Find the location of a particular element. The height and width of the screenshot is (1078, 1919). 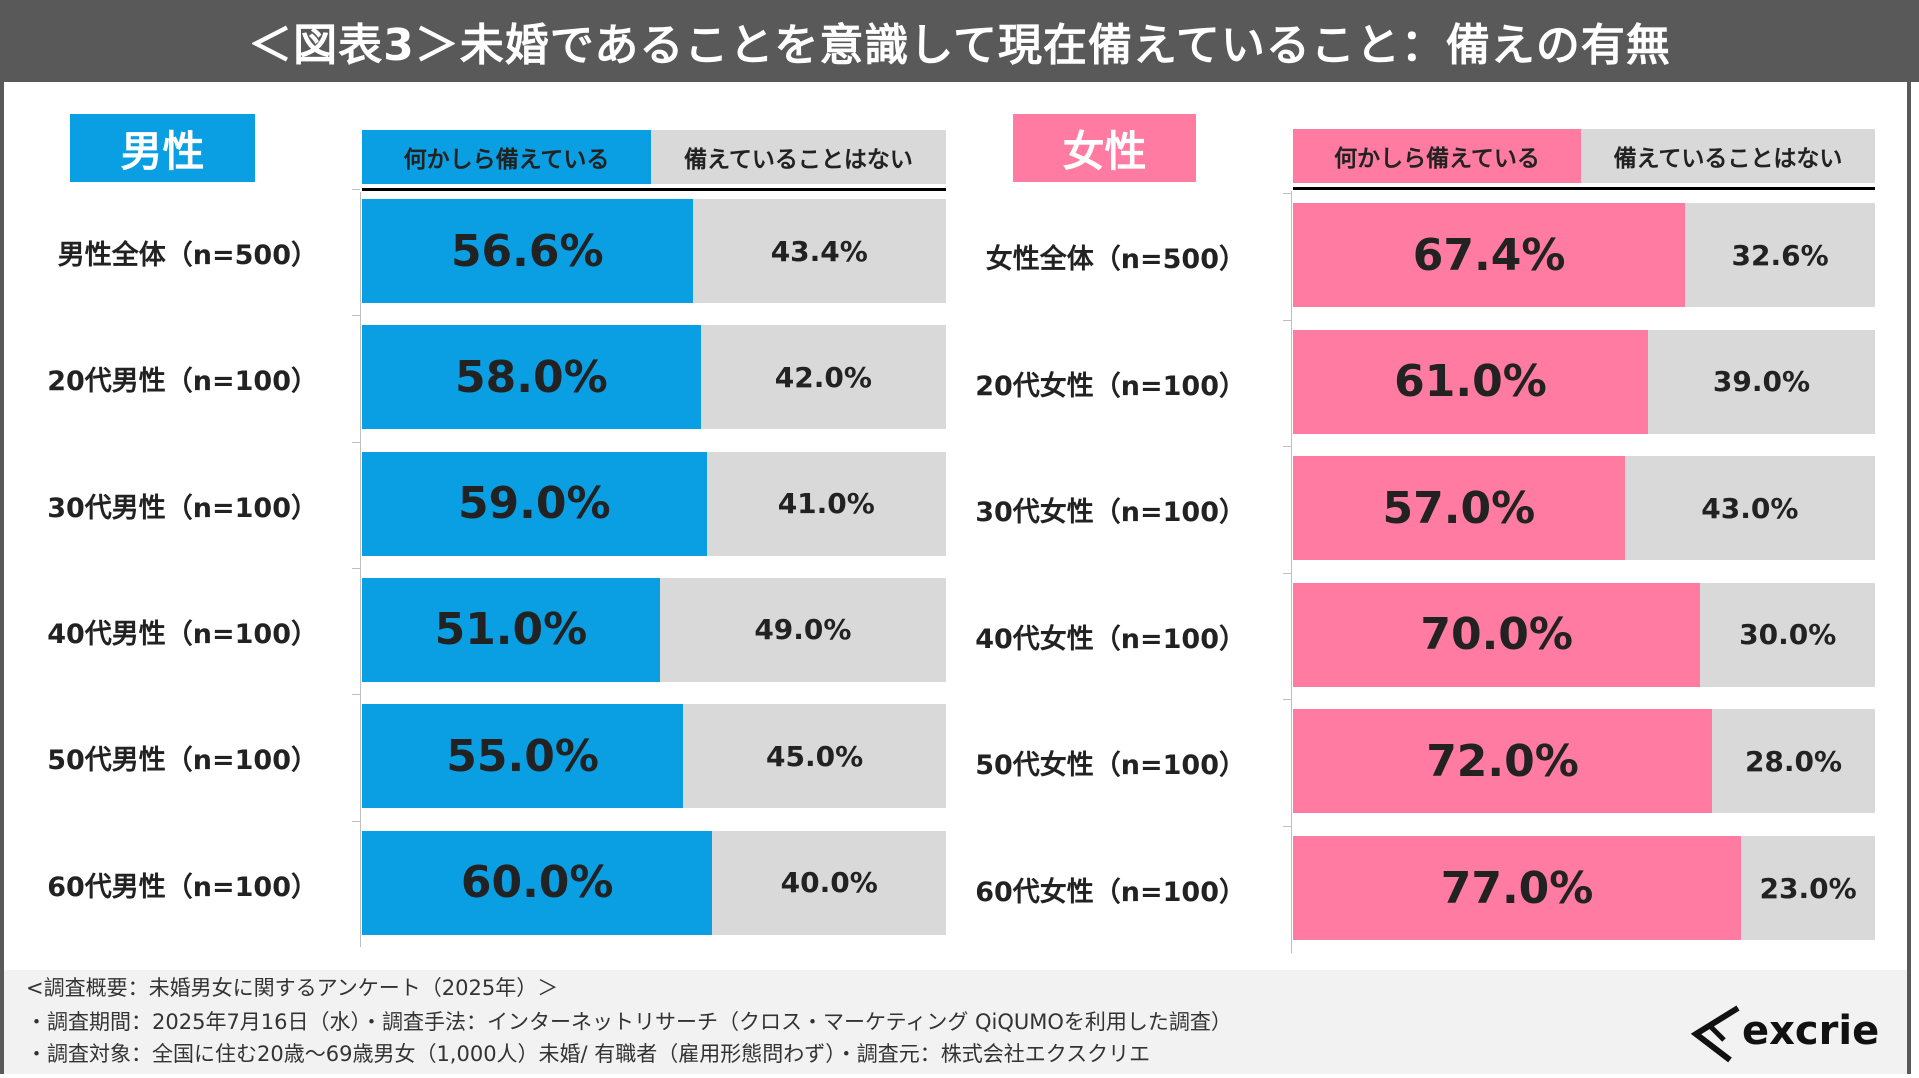

bar-prepared: 51.0% is located at coordinates (511, 629).